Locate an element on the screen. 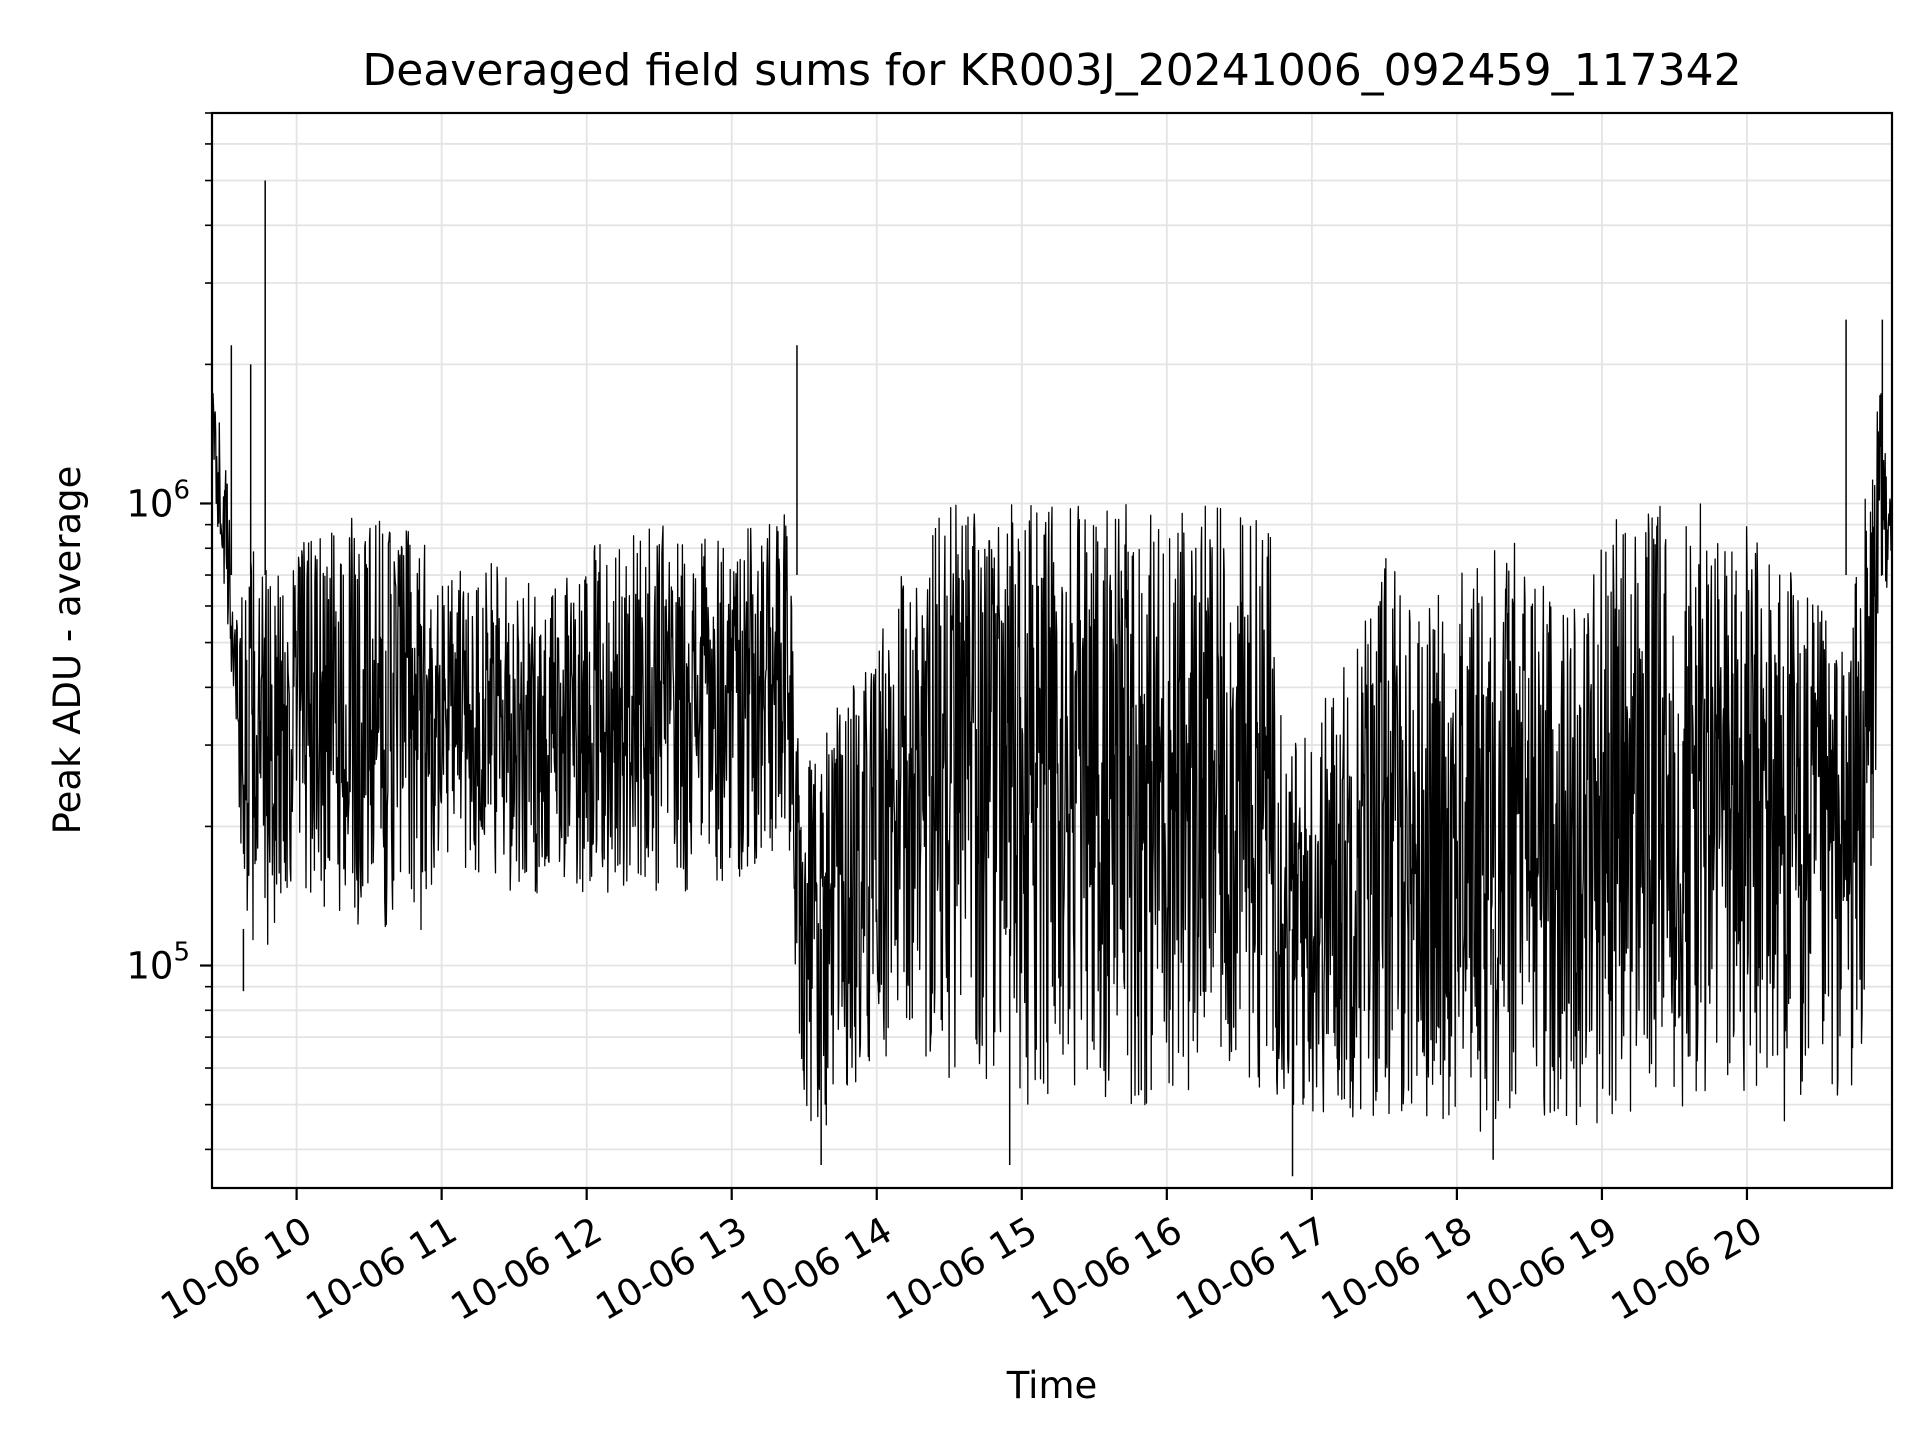 The image size is (1920, 1440). y-tick-label: 10⁵ is located at coordinates (158, 963).